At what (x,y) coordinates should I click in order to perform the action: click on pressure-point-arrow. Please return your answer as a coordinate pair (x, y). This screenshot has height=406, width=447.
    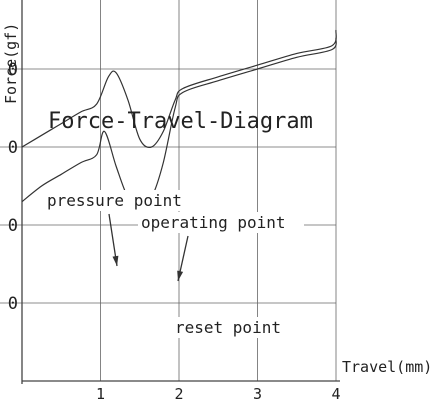
    Looking at the image, I should click on (113, 240).